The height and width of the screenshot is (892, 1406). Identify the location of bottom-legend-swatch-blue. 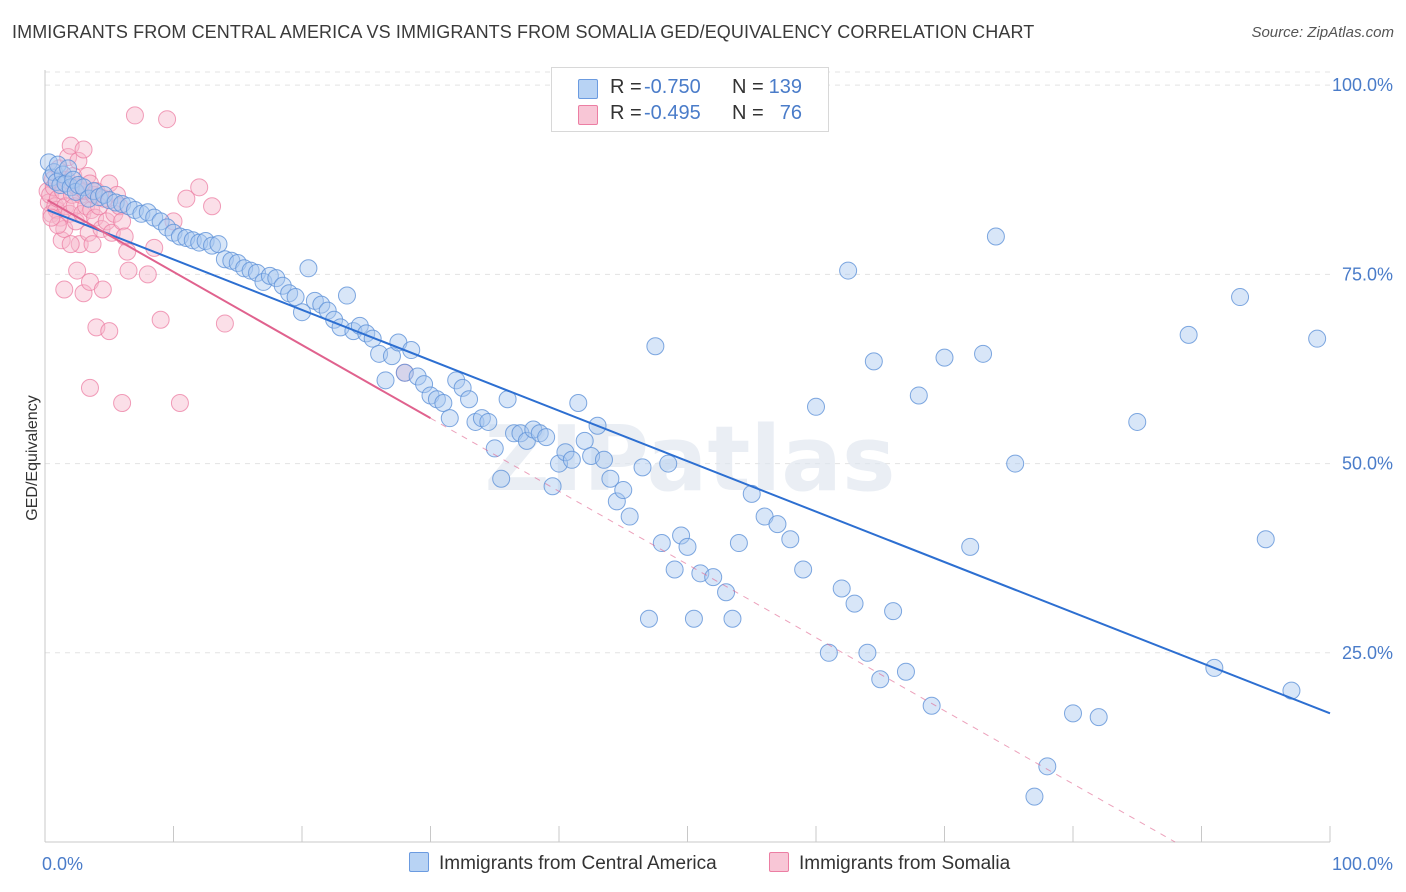
(419, 862).